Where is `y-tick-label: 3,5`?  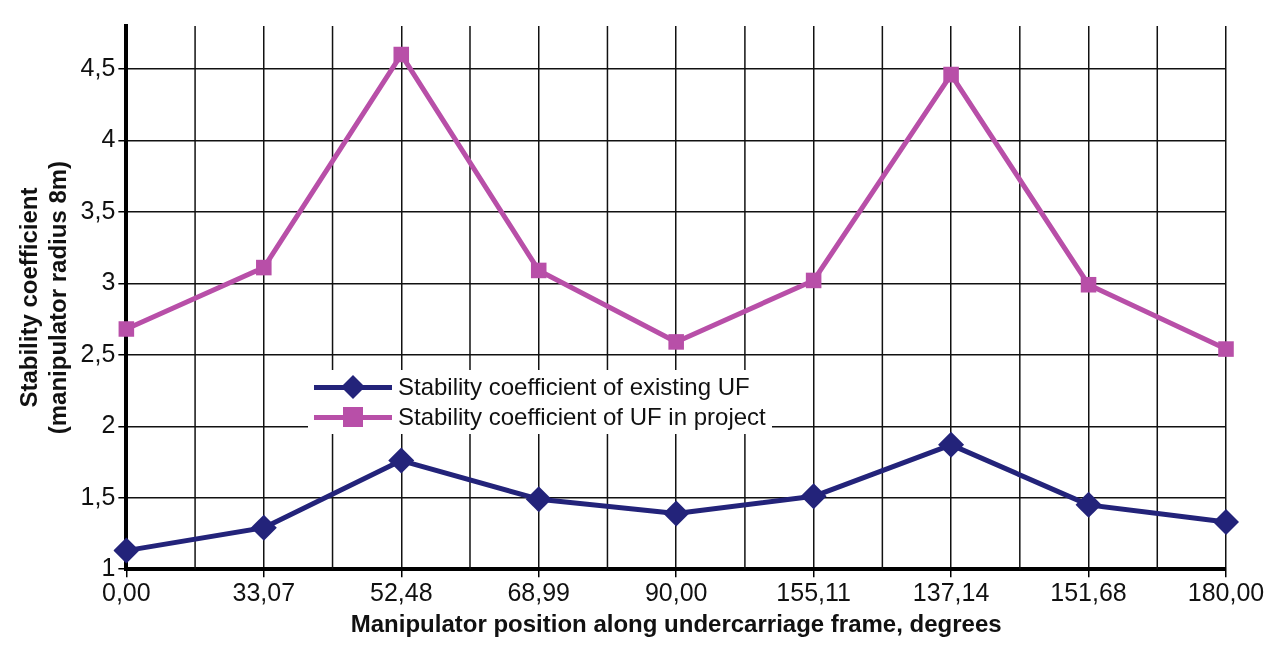
y-tick-label: 3,5 is located at coordinates (98, 209).